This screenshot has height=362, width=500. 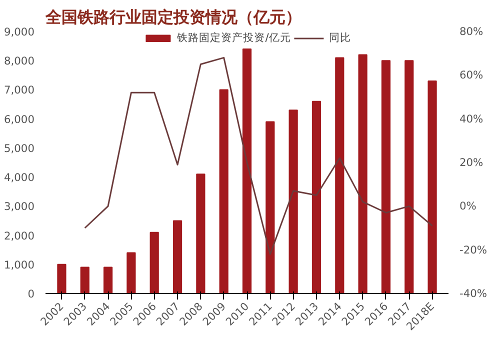 What do you see at coordinates (472, 119) in the screenshot?
I see `y2-tick-label: 40%` at bounding box center [472, 119].